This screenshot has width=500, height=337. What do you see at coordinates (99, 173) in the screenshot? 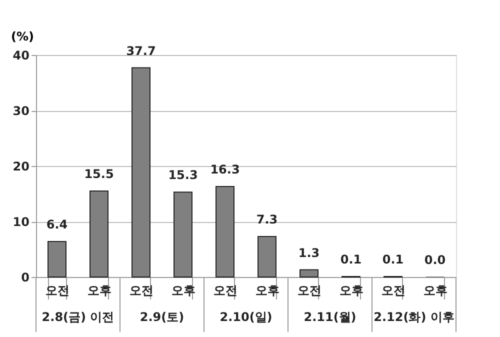
I see `data-label: 15.5` at bounding box center [99, 173].